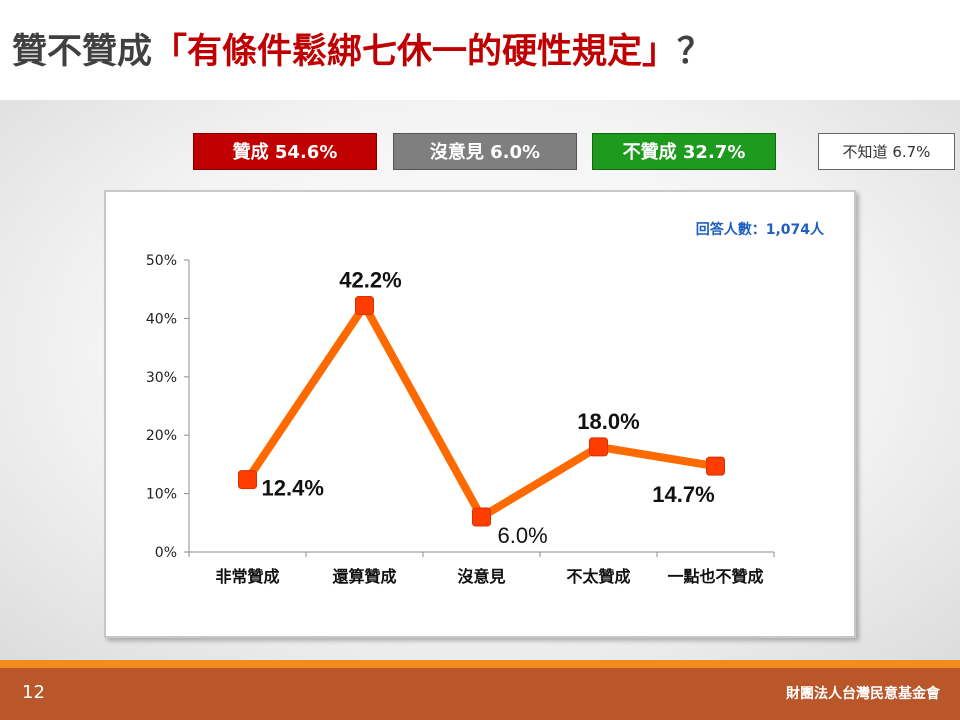  I want to click on organization-name: 財團法人台灣民意基金會, so click(863, 694).